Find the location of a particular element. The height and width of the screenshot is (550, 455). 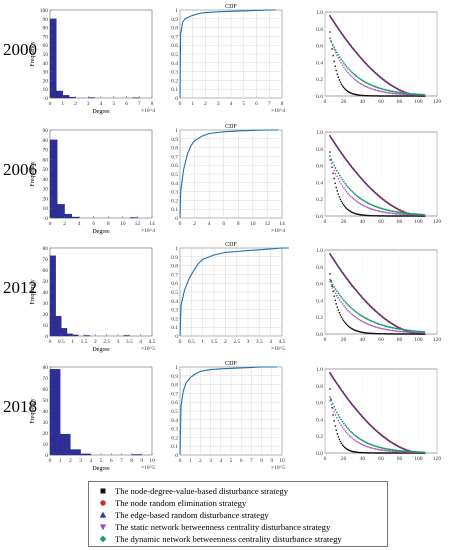

hist-ytick-label: 60 is located at coordinates (46, 390).